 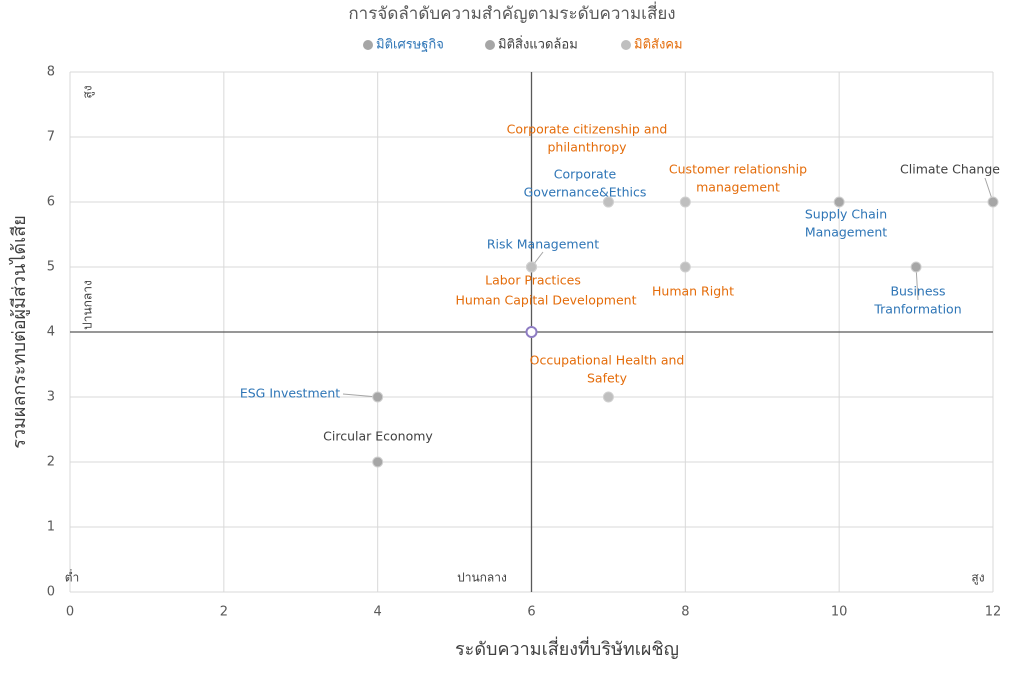 What do you see at coordinates (846, 232) in the screenshot?
I see `point-label: Management` at bounding box center [846, 232].